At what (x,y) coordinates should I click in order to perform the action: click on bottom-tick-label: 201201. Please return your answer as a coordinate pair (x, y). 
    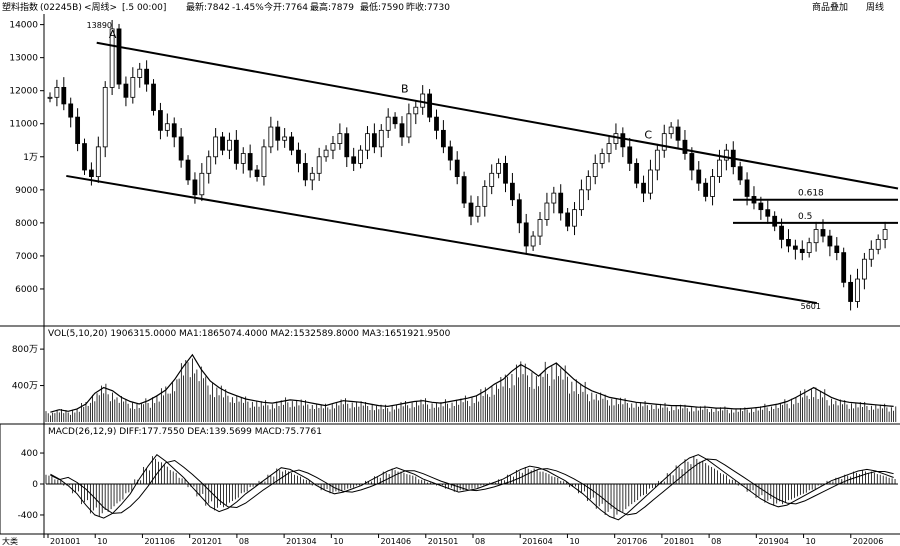
    Looking at the image, I should click on (207, 541).